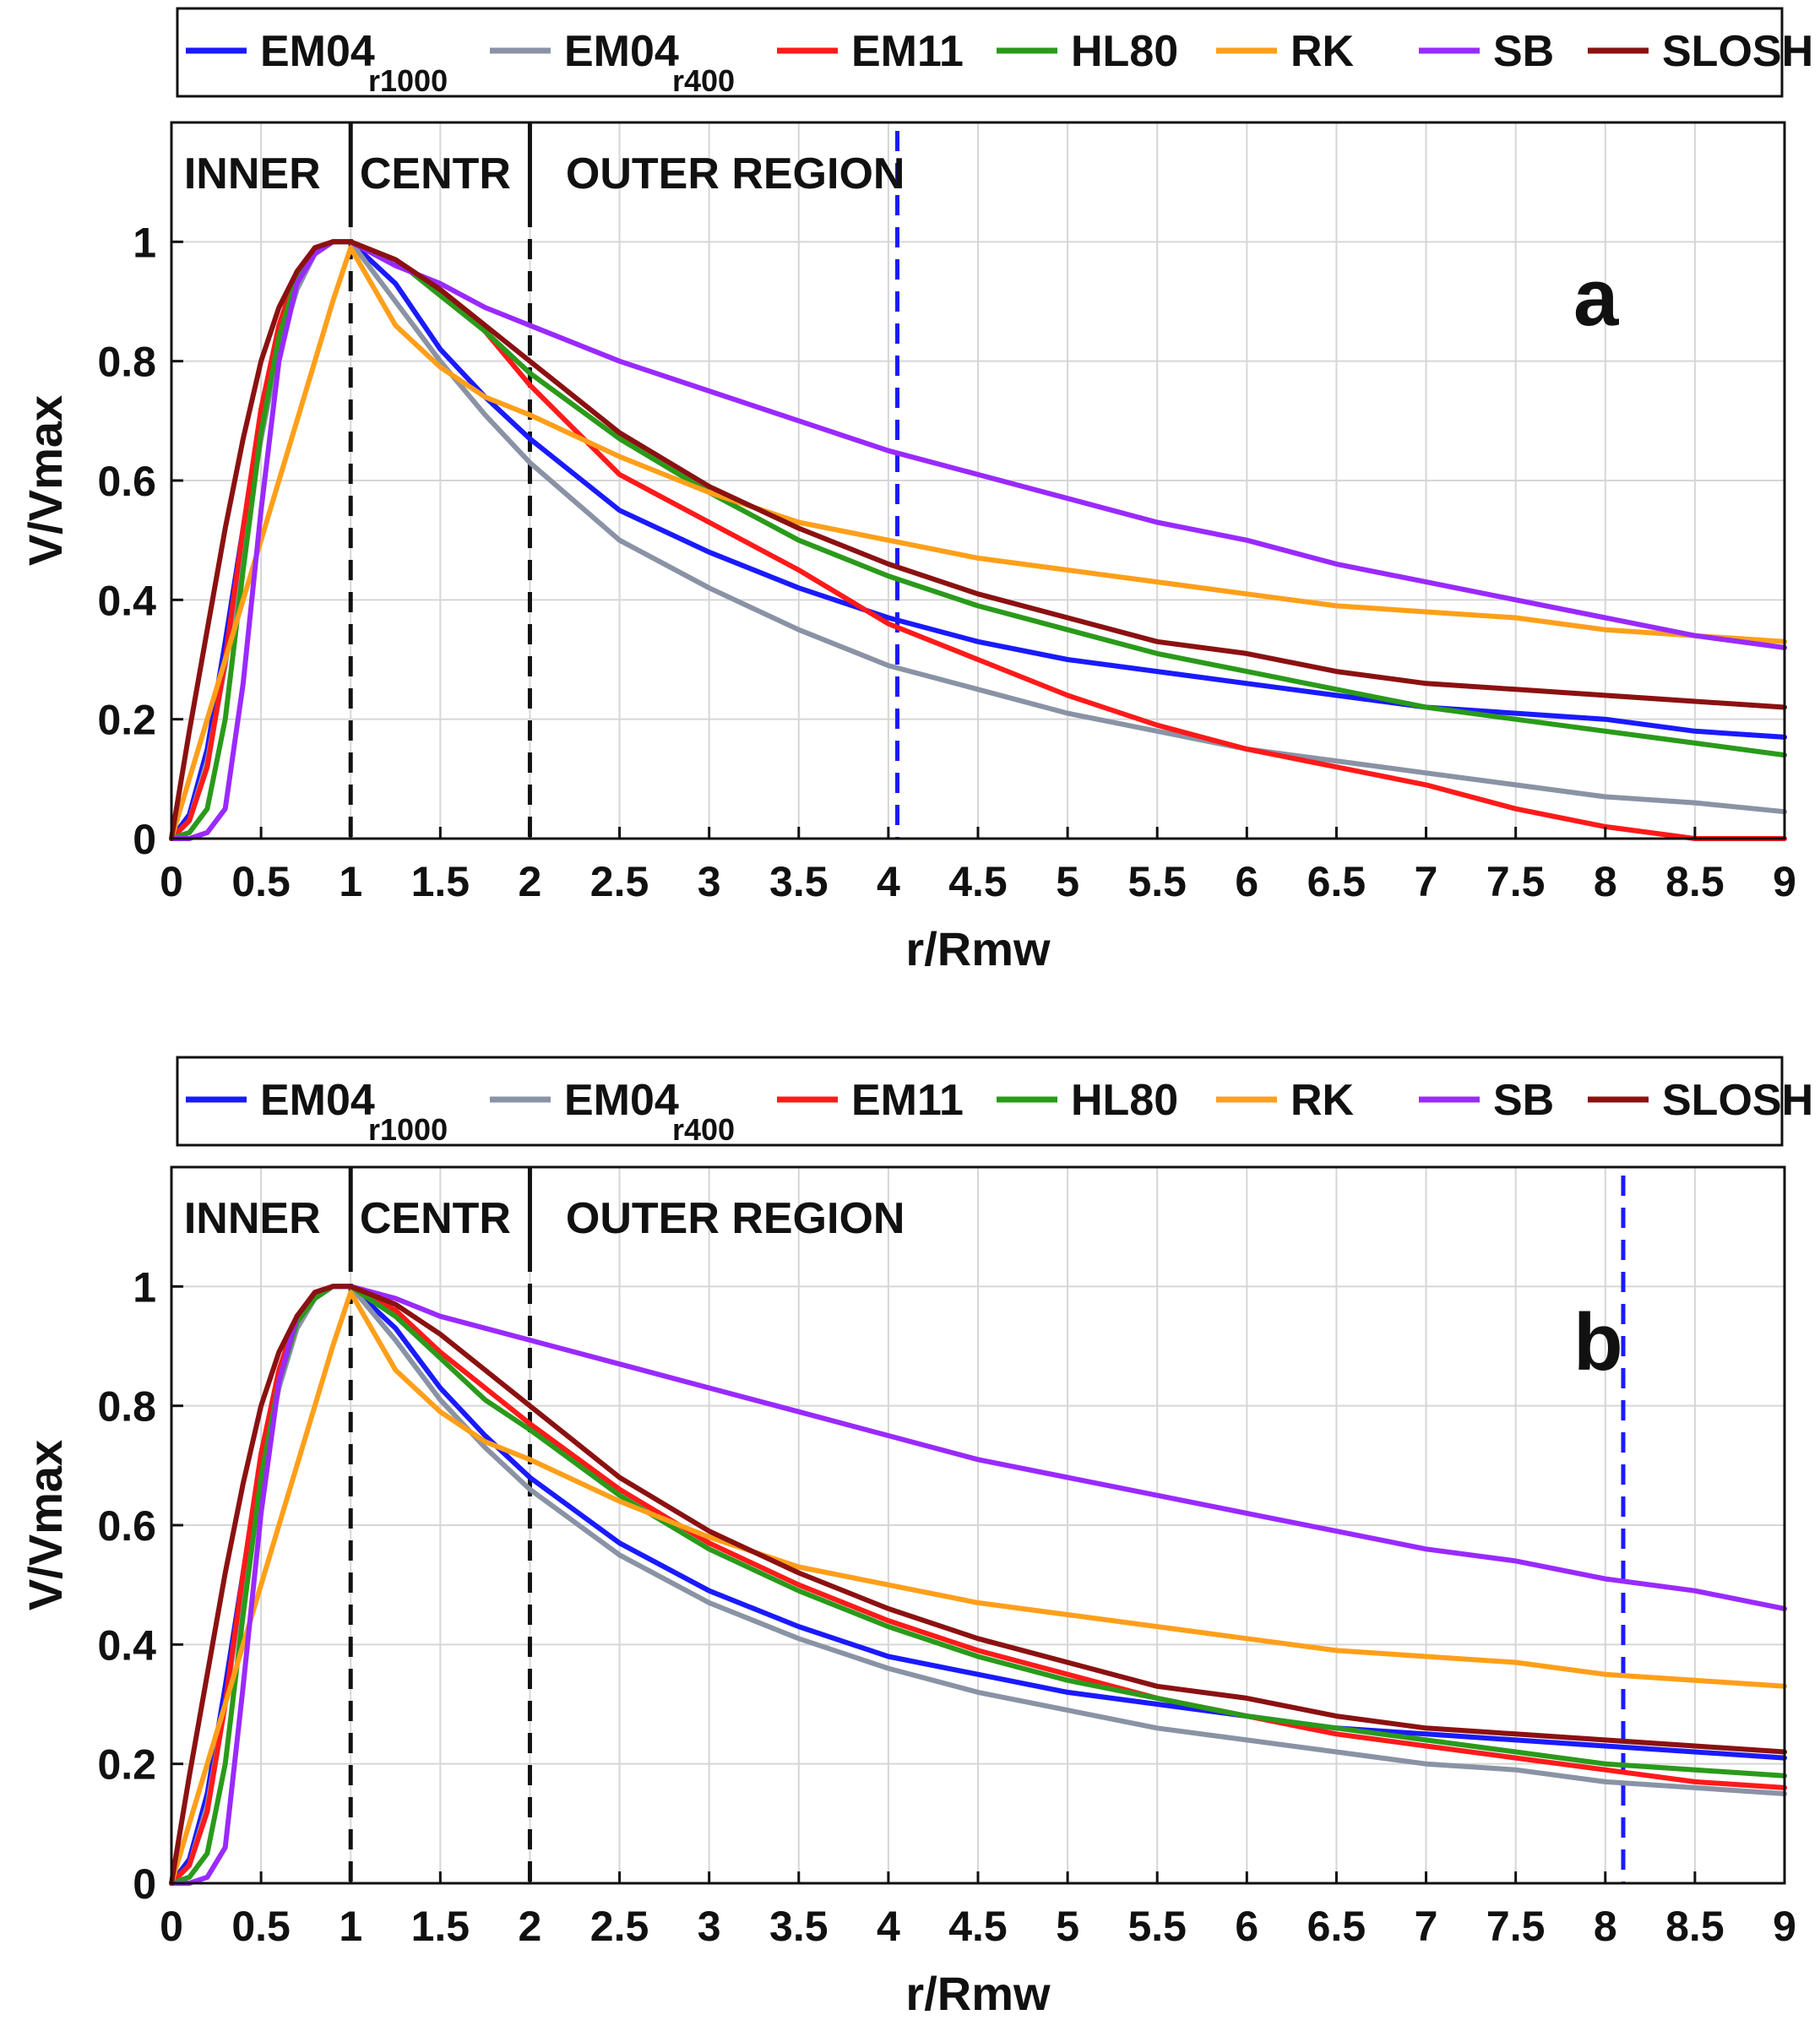  What do you see at coordinates (1596, 298) in the screenshot?
I see `panel-label: a` at bounding box center [1596, 298].